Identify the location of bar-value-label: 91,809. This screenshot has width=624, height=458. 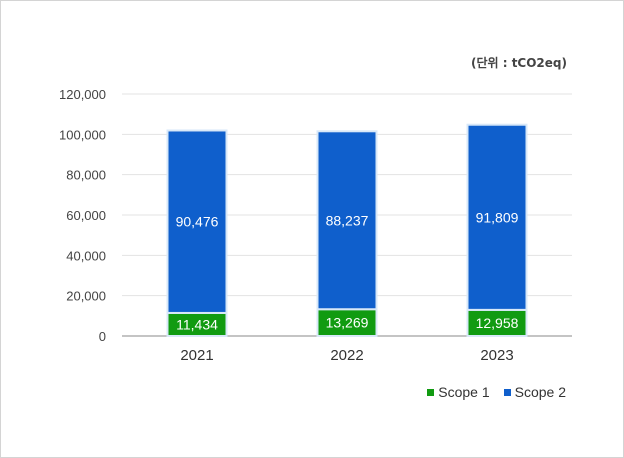
(497, 217).